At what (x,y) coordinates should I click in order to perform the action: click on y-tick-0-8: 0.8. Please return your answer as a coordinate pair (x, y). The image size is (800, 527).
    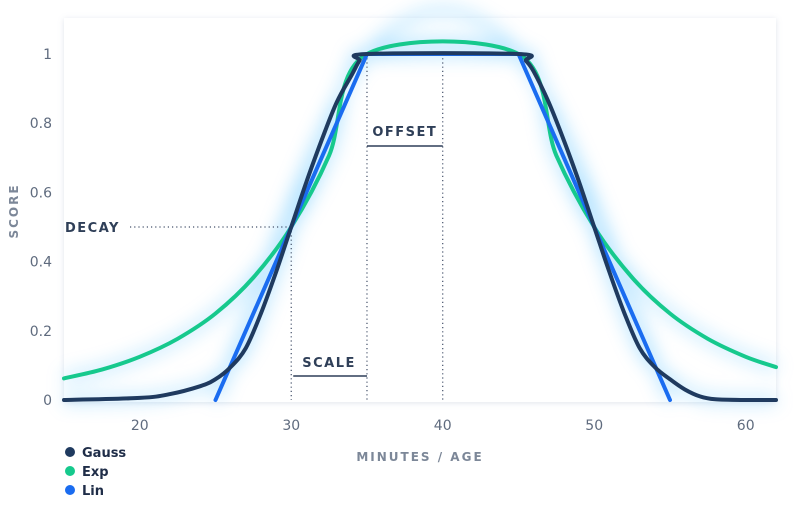
    Looking at the image, I should click on (41, 124).